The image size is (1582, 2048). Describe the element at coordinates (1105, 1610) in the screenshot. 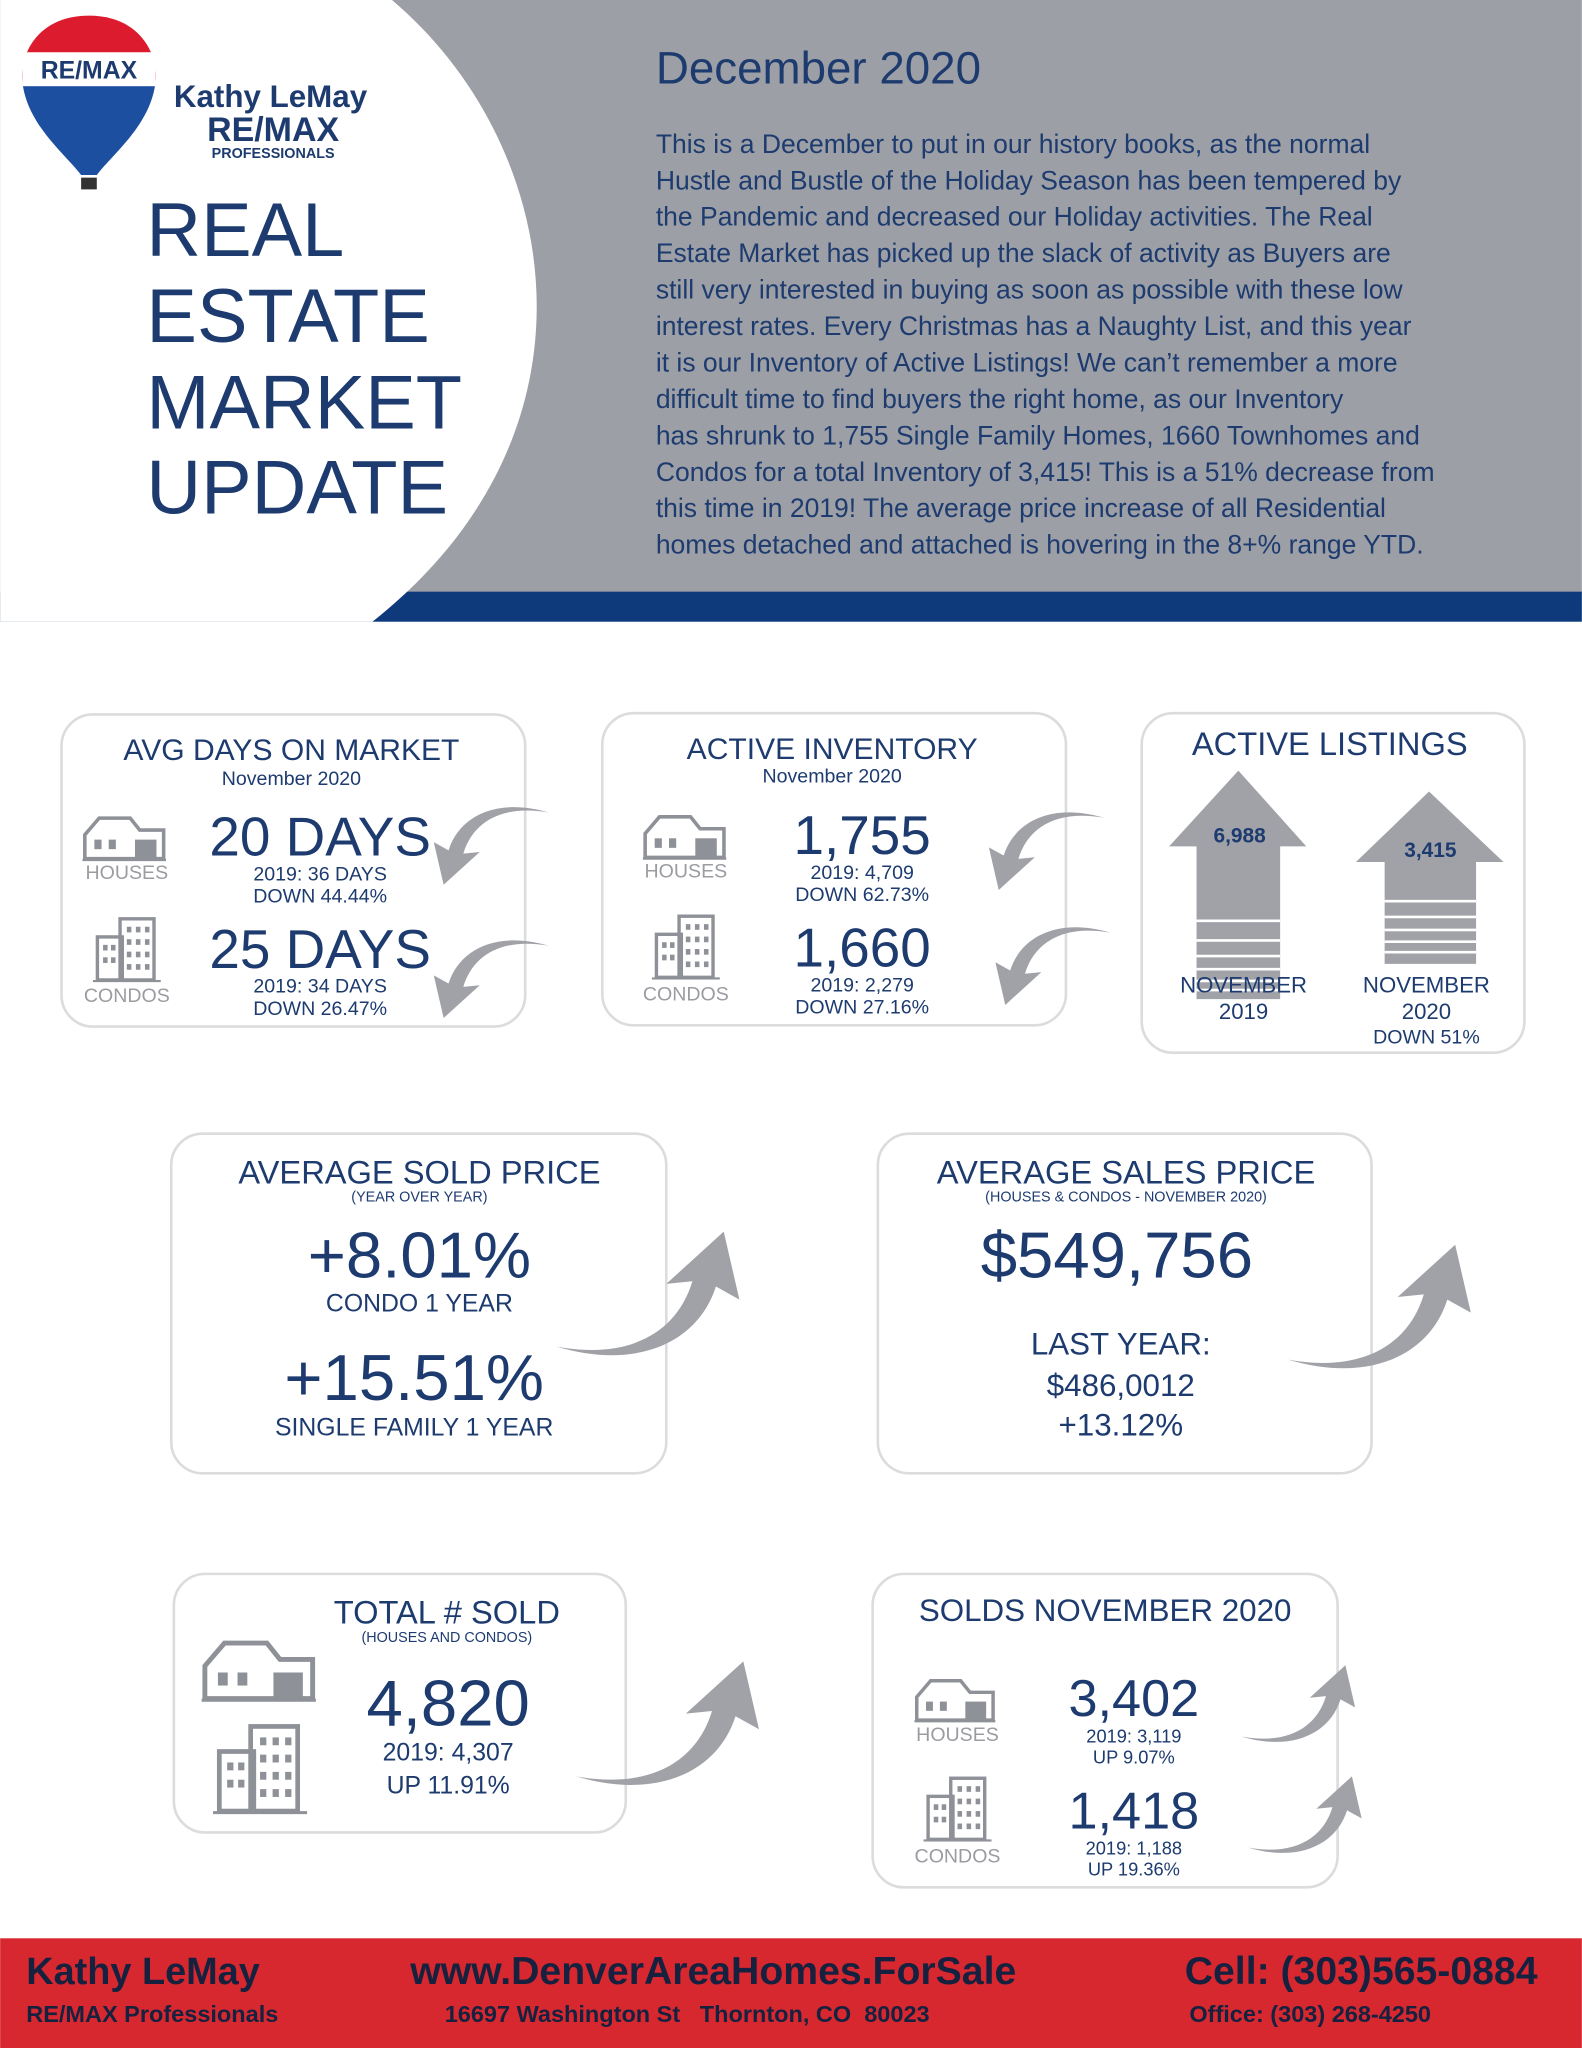

I see `card-title: SOLDS NOVEMBER 2020` at that location.